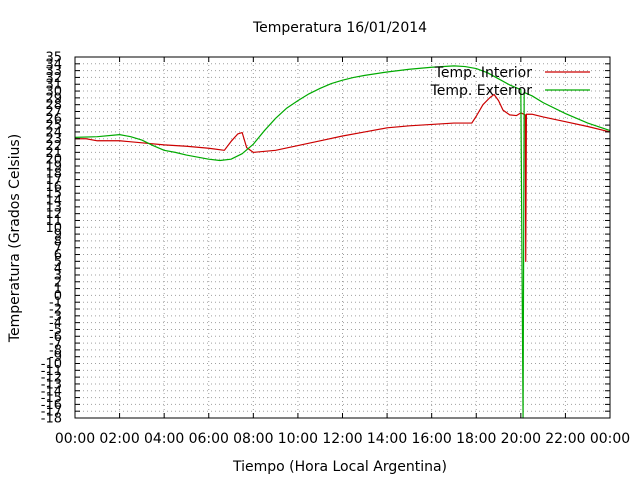  What do you see at coordinates (53, 112) in the screenshot?
I see `y-tick-label: 27` at bounding box center [53, 112].